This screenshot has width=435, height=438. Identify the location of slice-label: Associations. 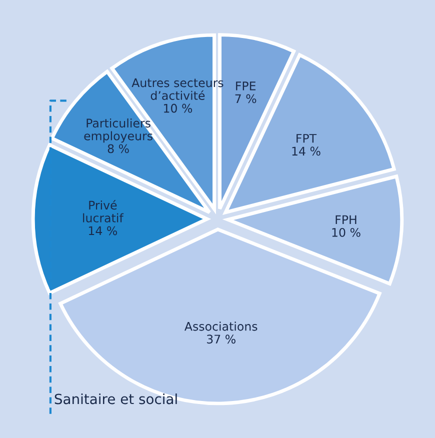
(221, 326).